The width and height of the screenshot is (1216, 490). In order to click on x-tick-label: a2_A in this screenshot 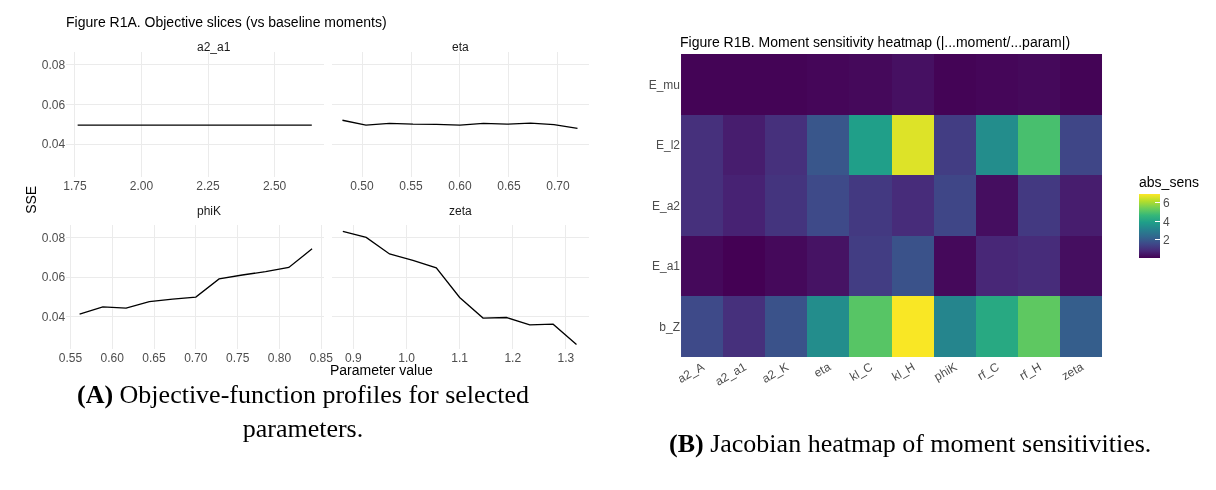, I will do `click(691, 372)`.